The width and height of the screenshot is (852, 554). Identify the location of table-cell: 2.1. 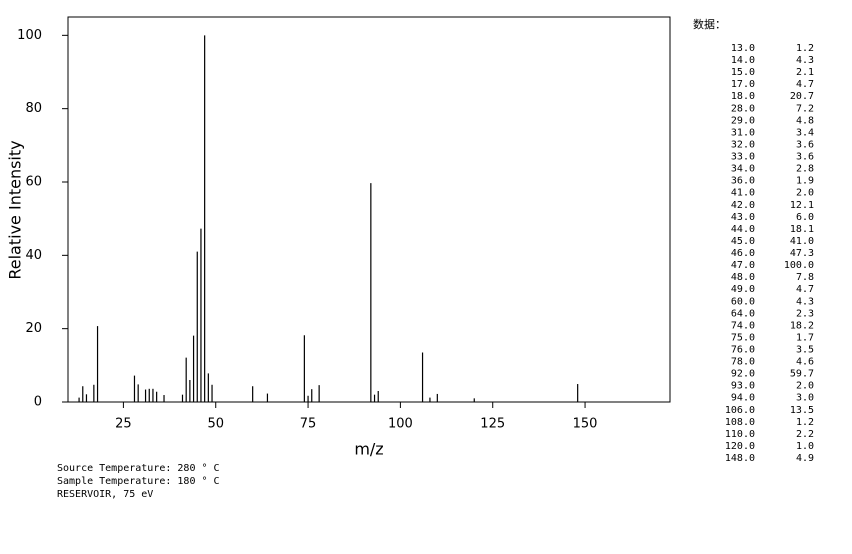
(805, 72).